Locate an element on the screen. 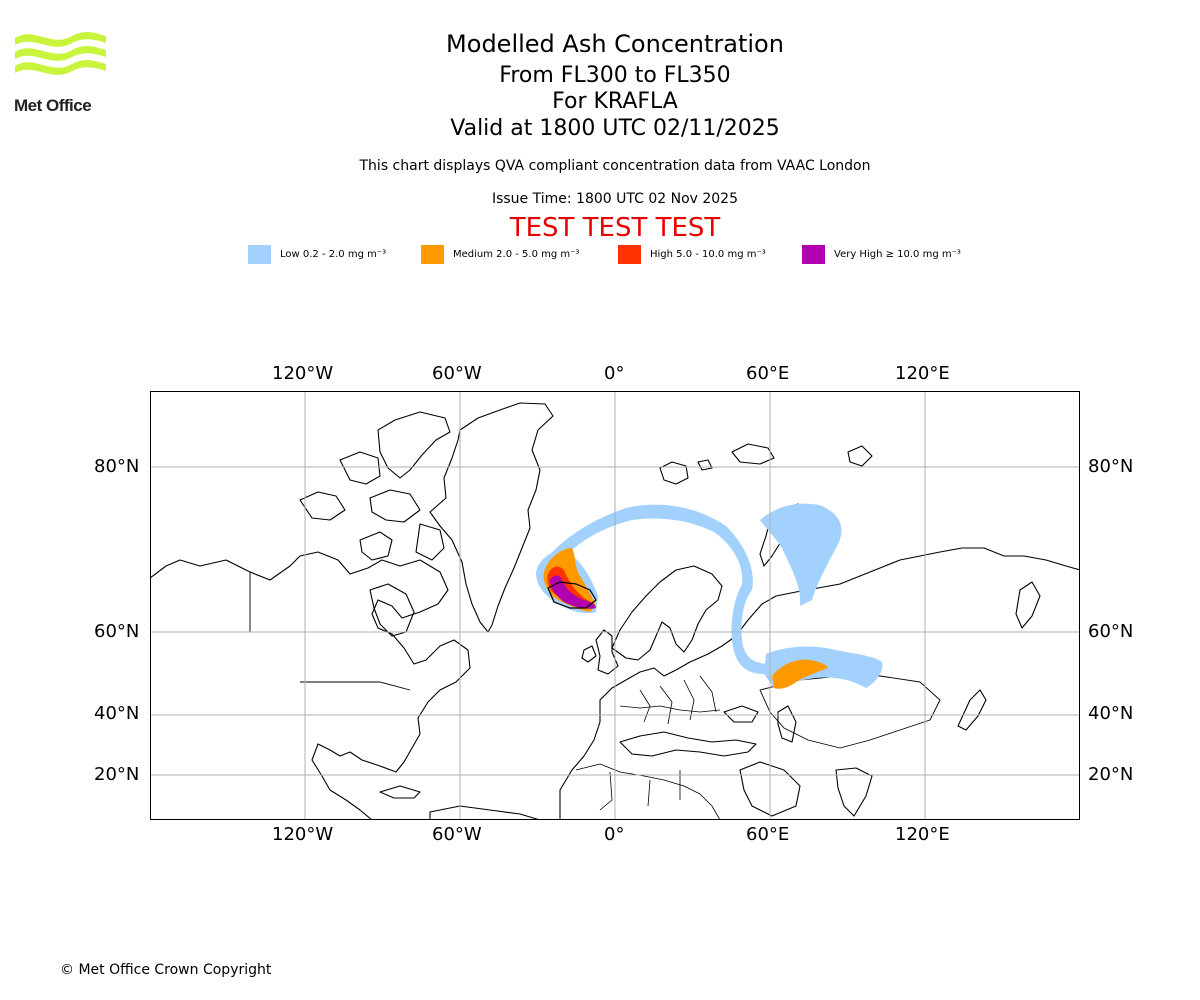 This screenshot has width=1200, height=1000. met-office-logo: Met Office is located at coordinates (61, 72).